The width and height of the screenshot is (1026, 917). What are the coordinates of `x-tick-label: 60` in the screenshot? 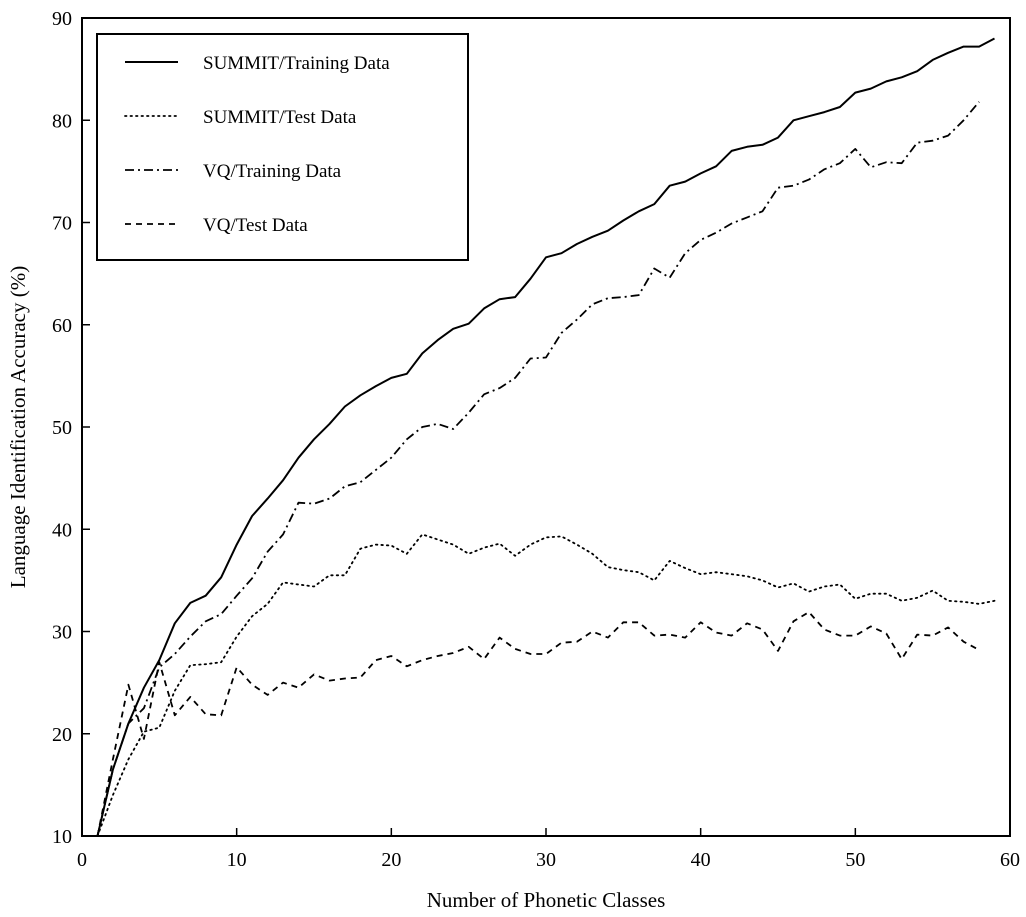 It's located at (1010, 860).